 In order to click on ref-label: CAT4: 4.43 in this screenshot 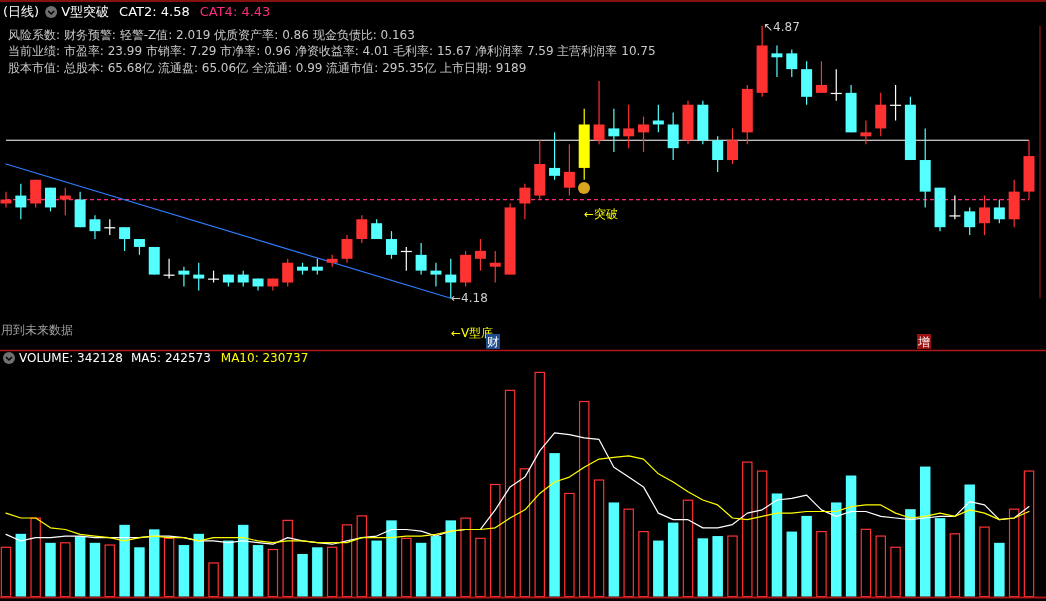, I will do `click(235, 11)`.